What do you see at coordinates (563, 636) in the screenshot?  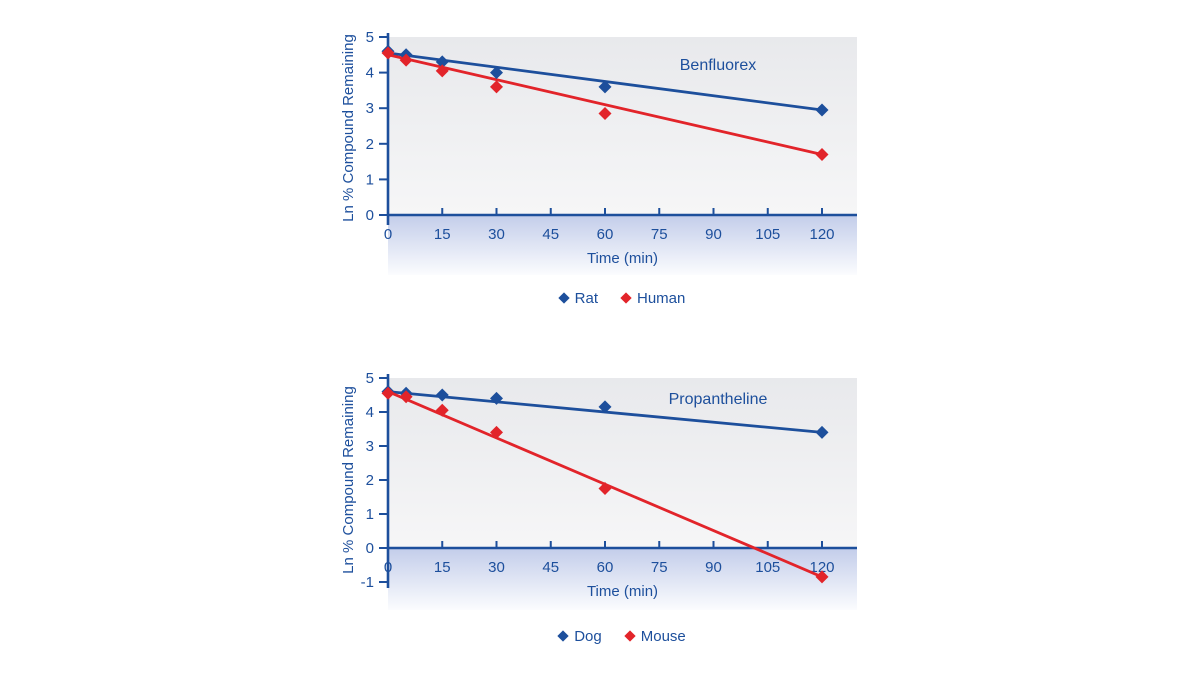 I see `dog-legend-diamond-icon` at bounding box center [563, 636].